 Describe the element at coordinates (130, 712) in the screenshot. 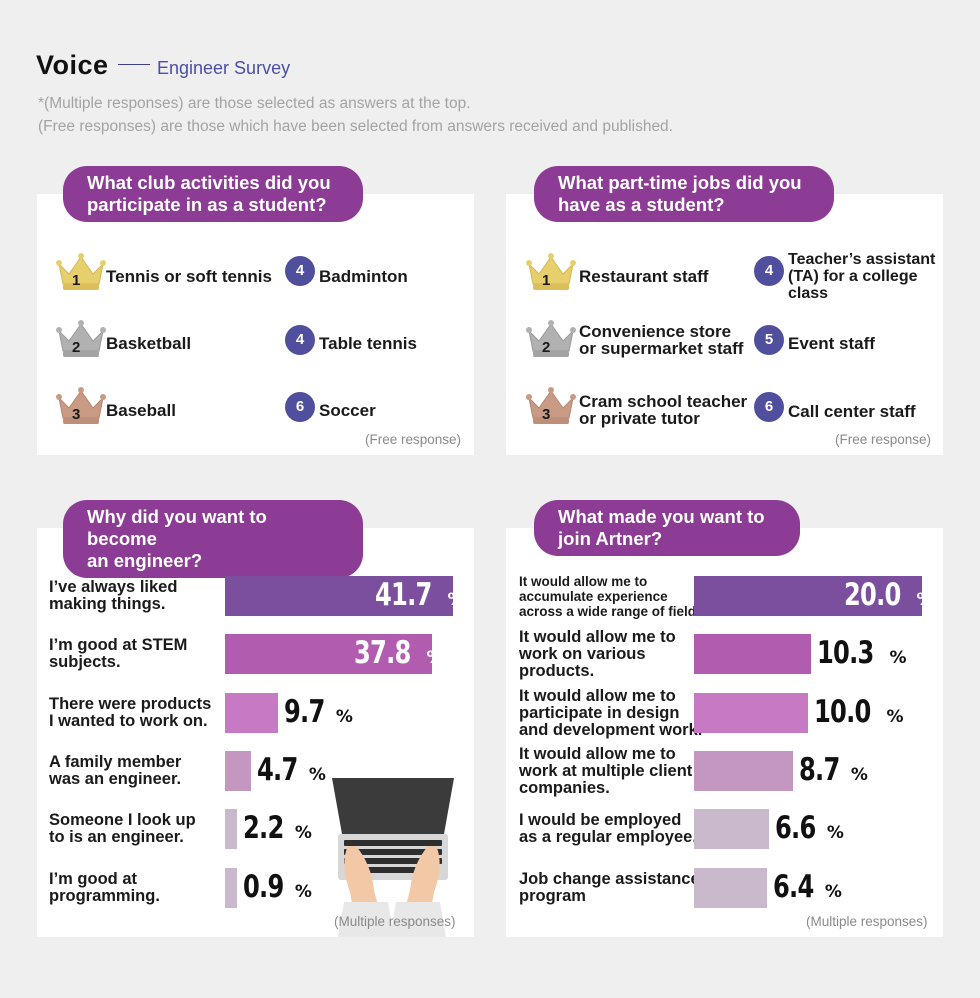

I see `bar-category-label: There were products I wanted to work on.` at that location.